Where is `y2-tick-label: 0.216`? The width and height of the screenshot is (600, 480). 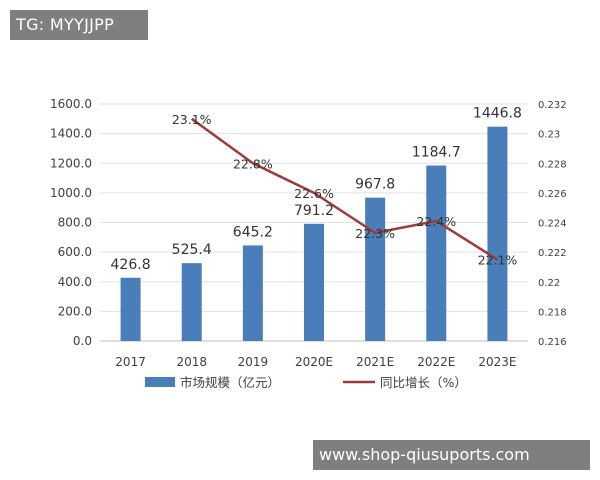 y2-tick-label: 0.216 is located at coordinates (552, 342).